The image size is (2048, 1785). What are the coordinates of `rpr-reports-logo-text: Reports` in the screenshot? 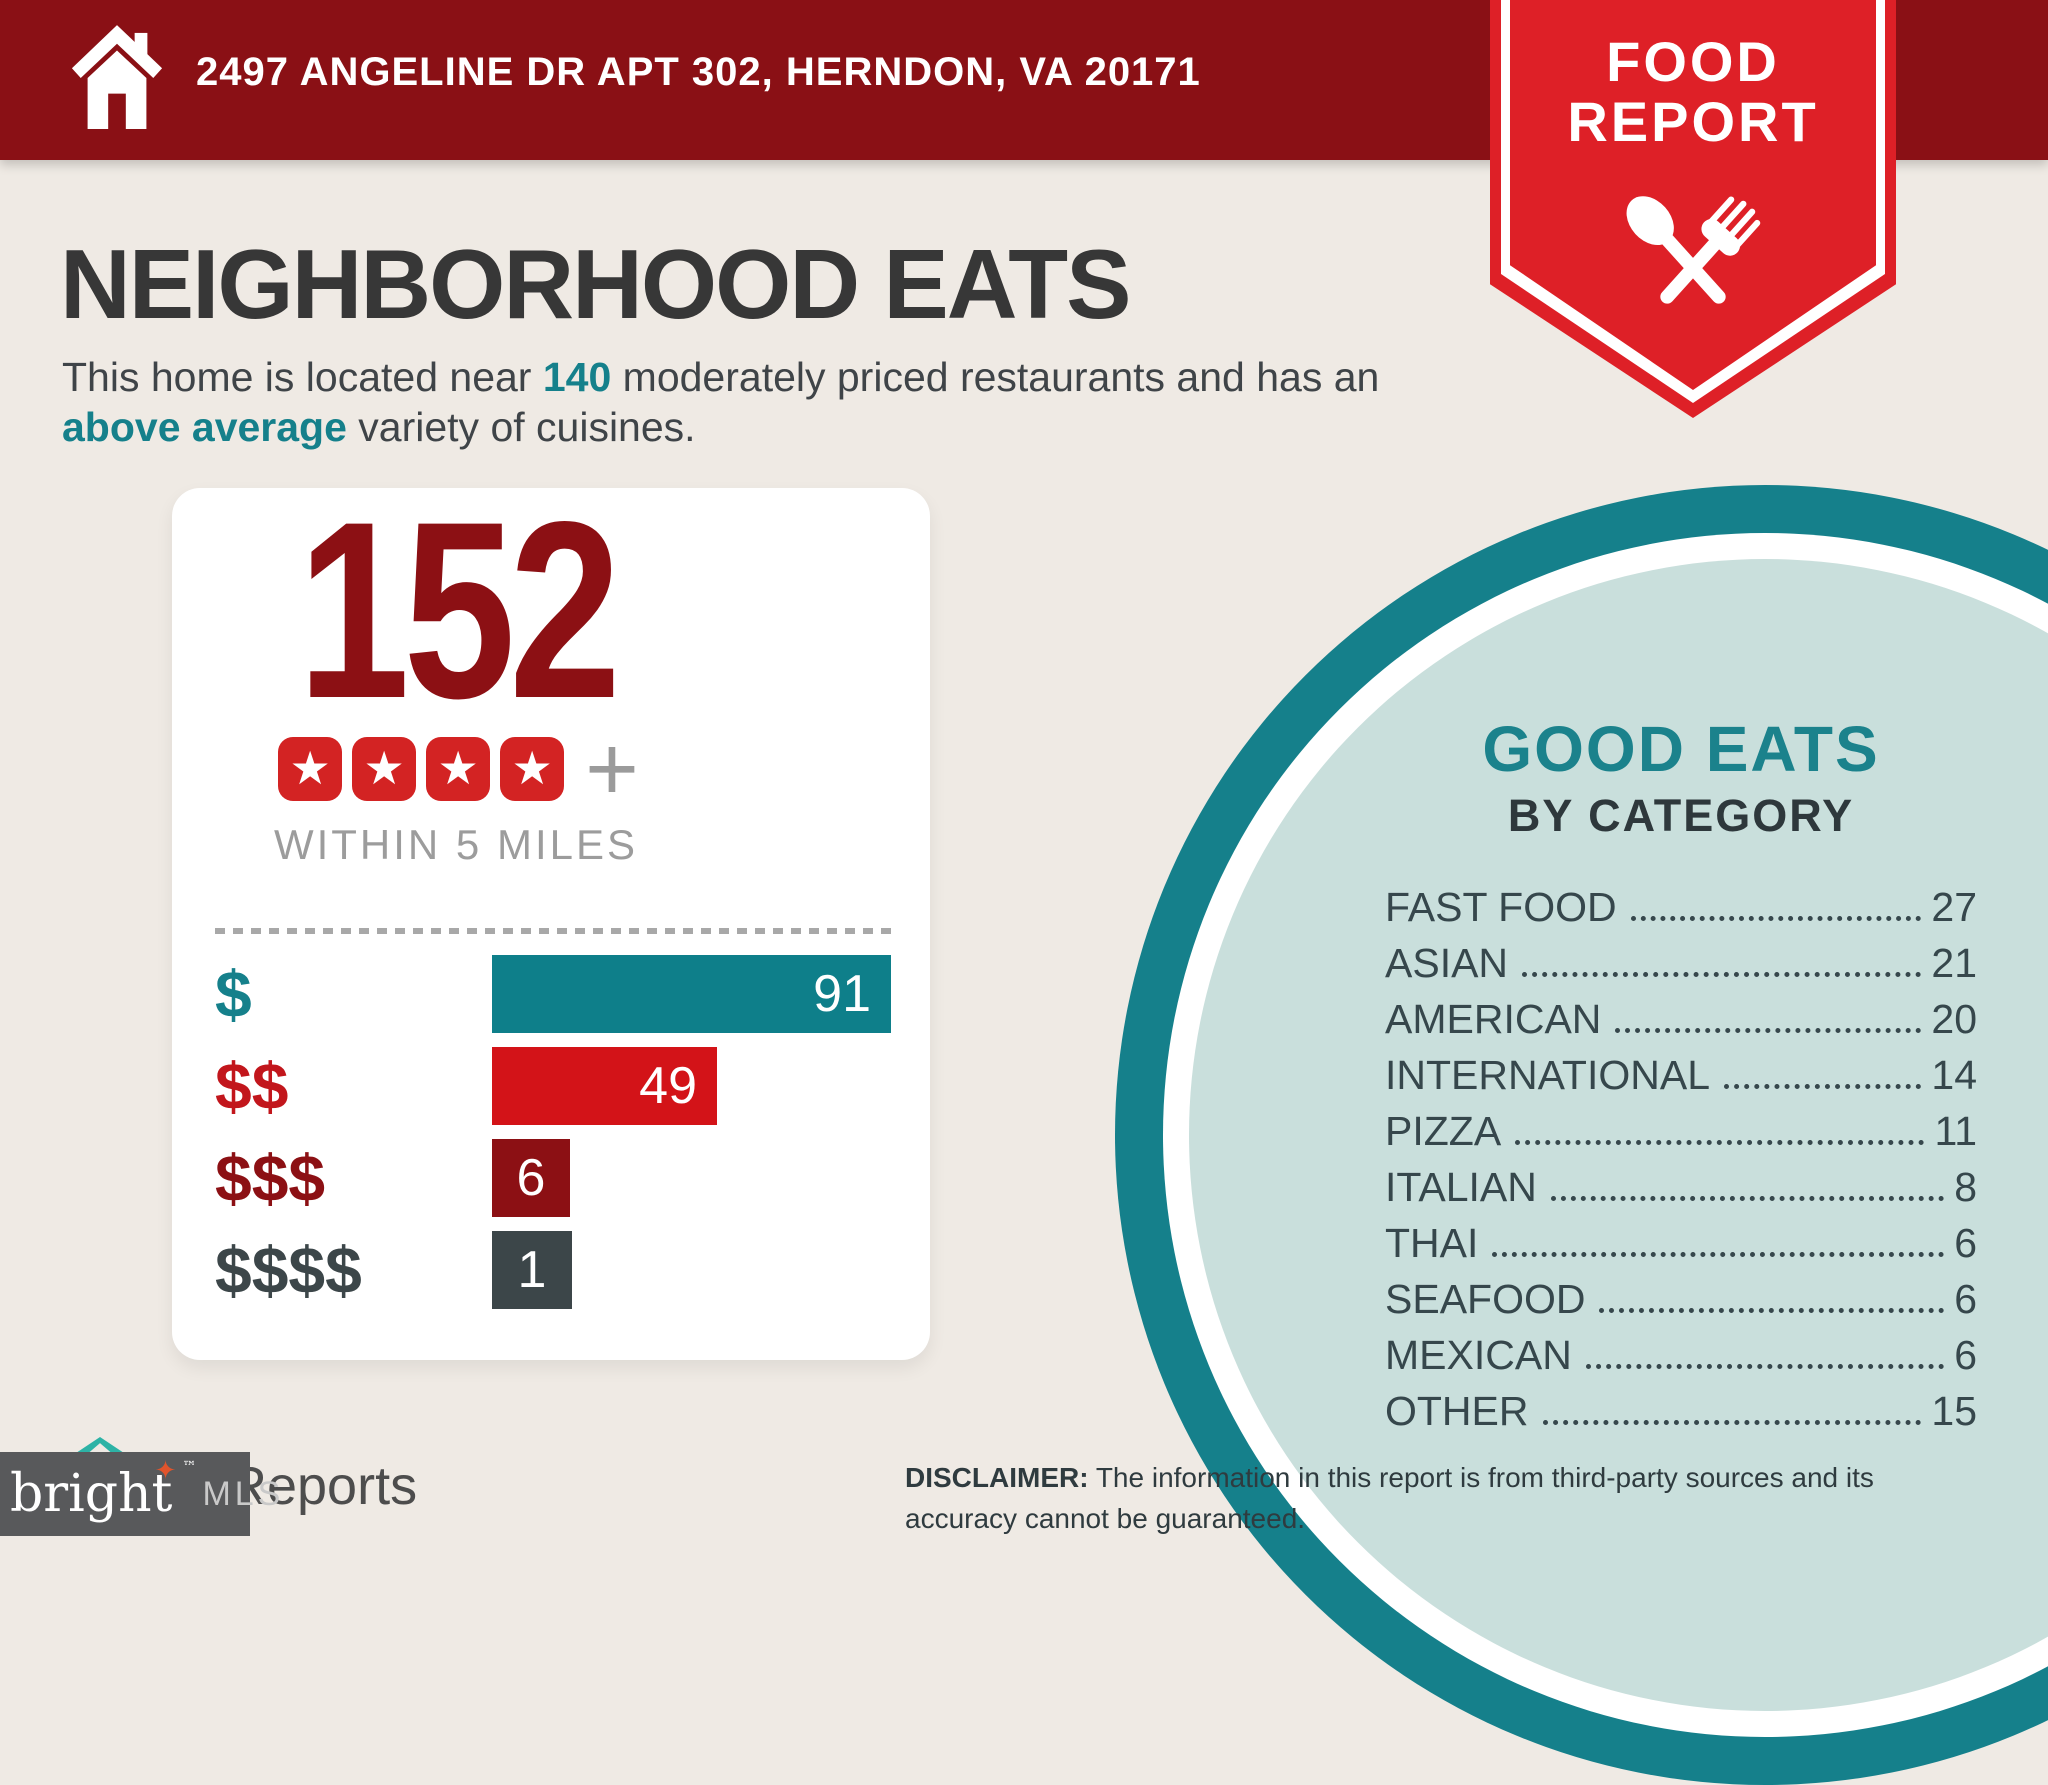 It's located at (323, 1486).